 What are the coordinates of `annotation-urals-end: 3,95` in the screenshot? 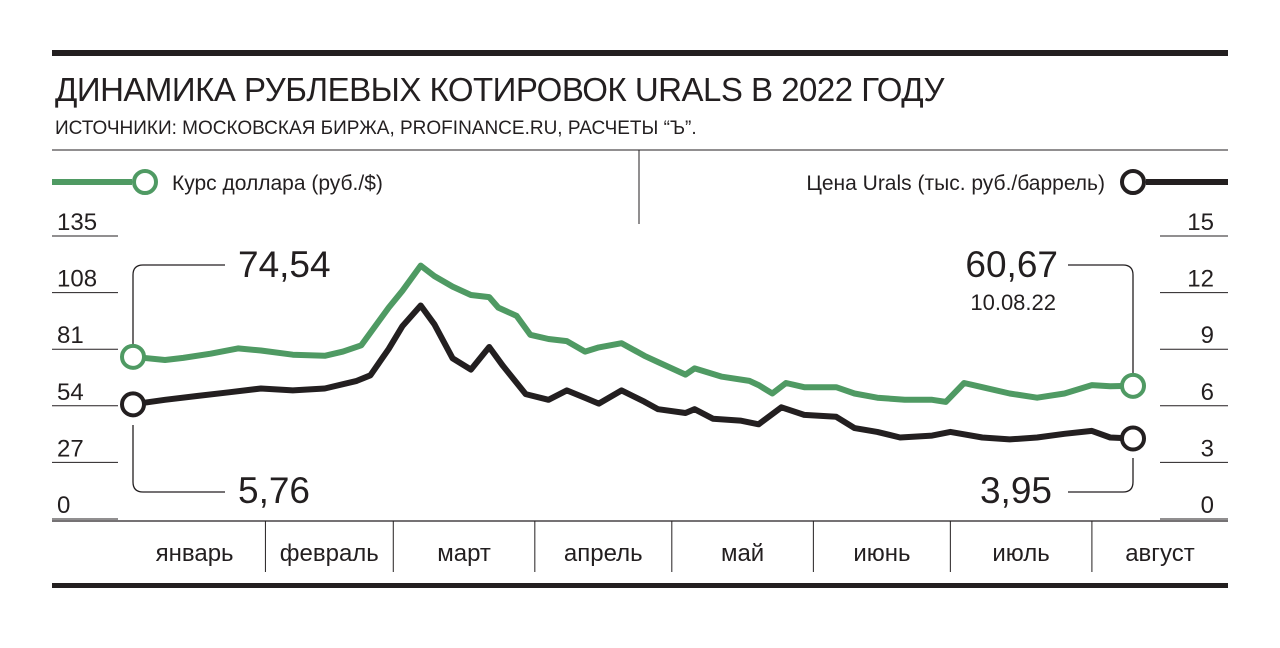 It's located at (1016, 490).